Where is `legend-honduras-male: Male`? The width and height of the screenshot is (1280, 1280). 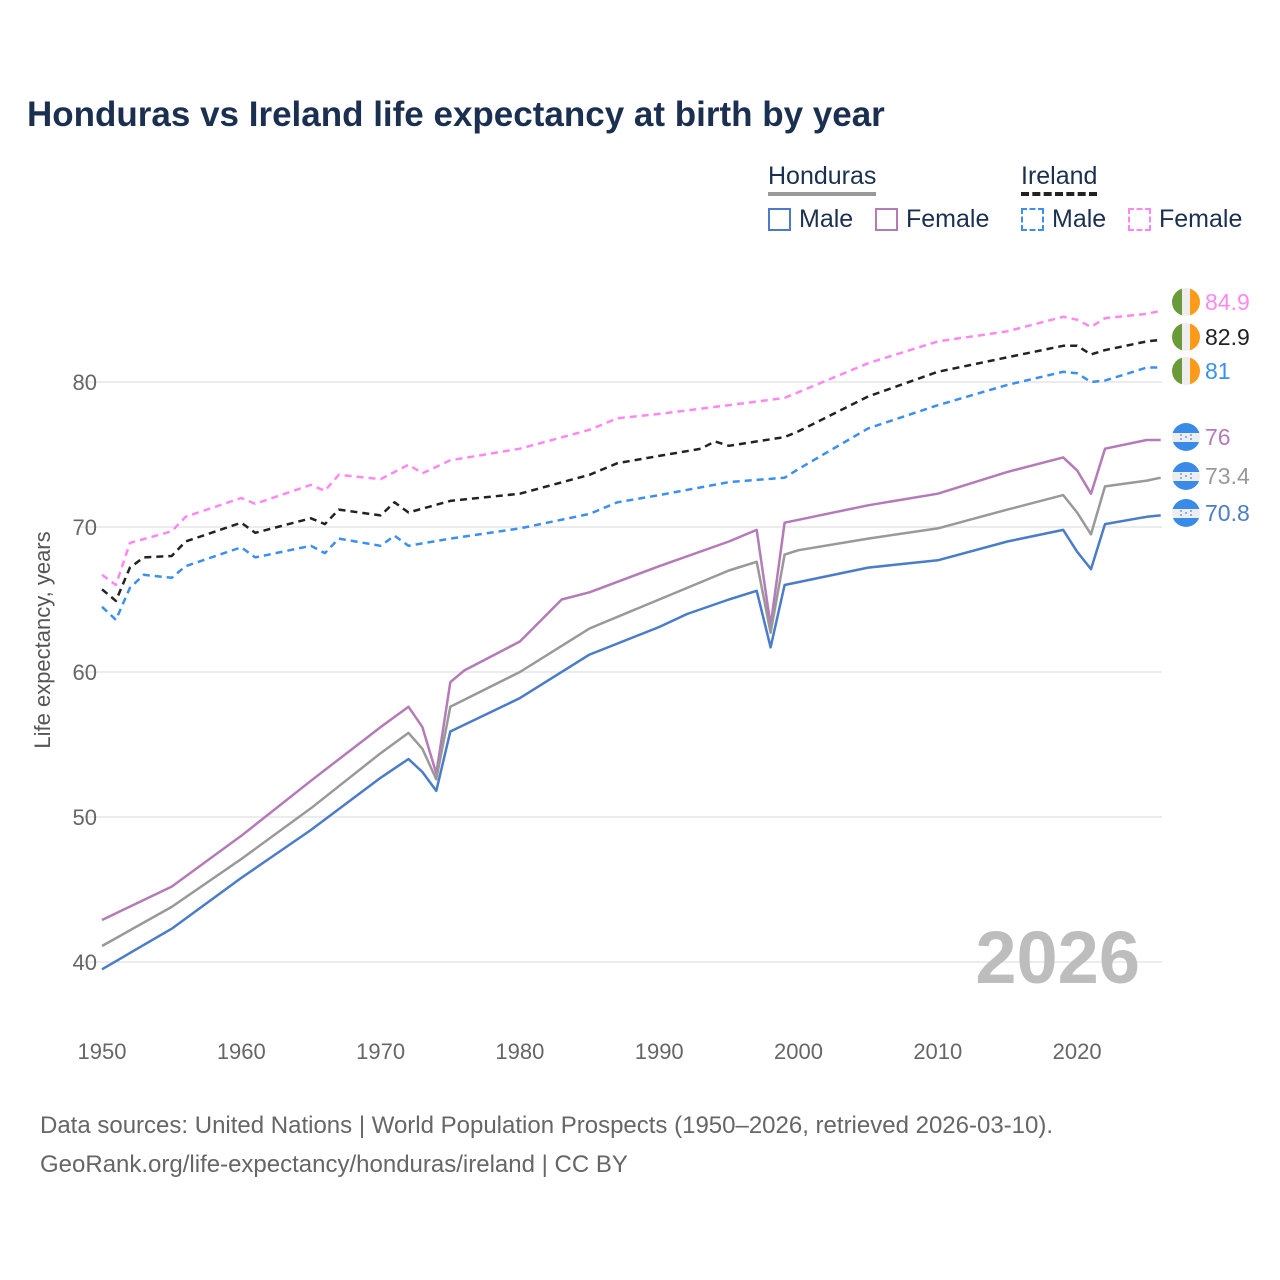
legend-honduras-male: Male is located at coordinates (810, 219).